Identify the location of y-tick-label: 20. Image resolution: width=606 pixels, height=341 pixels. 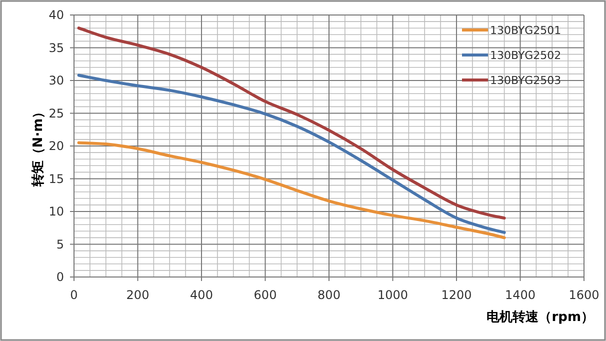
(56, 146).